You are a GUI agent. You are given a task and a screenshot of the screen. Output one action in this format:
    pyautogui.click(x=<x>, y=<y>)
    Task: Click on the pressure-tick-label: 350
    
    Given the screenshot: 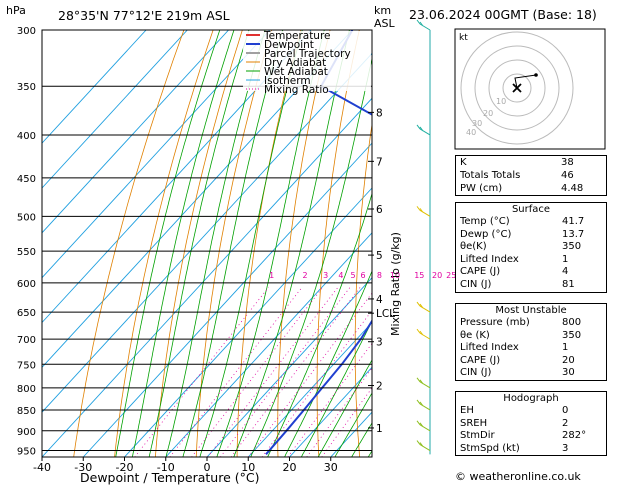 What is the action you would take?
    pyautogui.click(x=26, y=87)
    